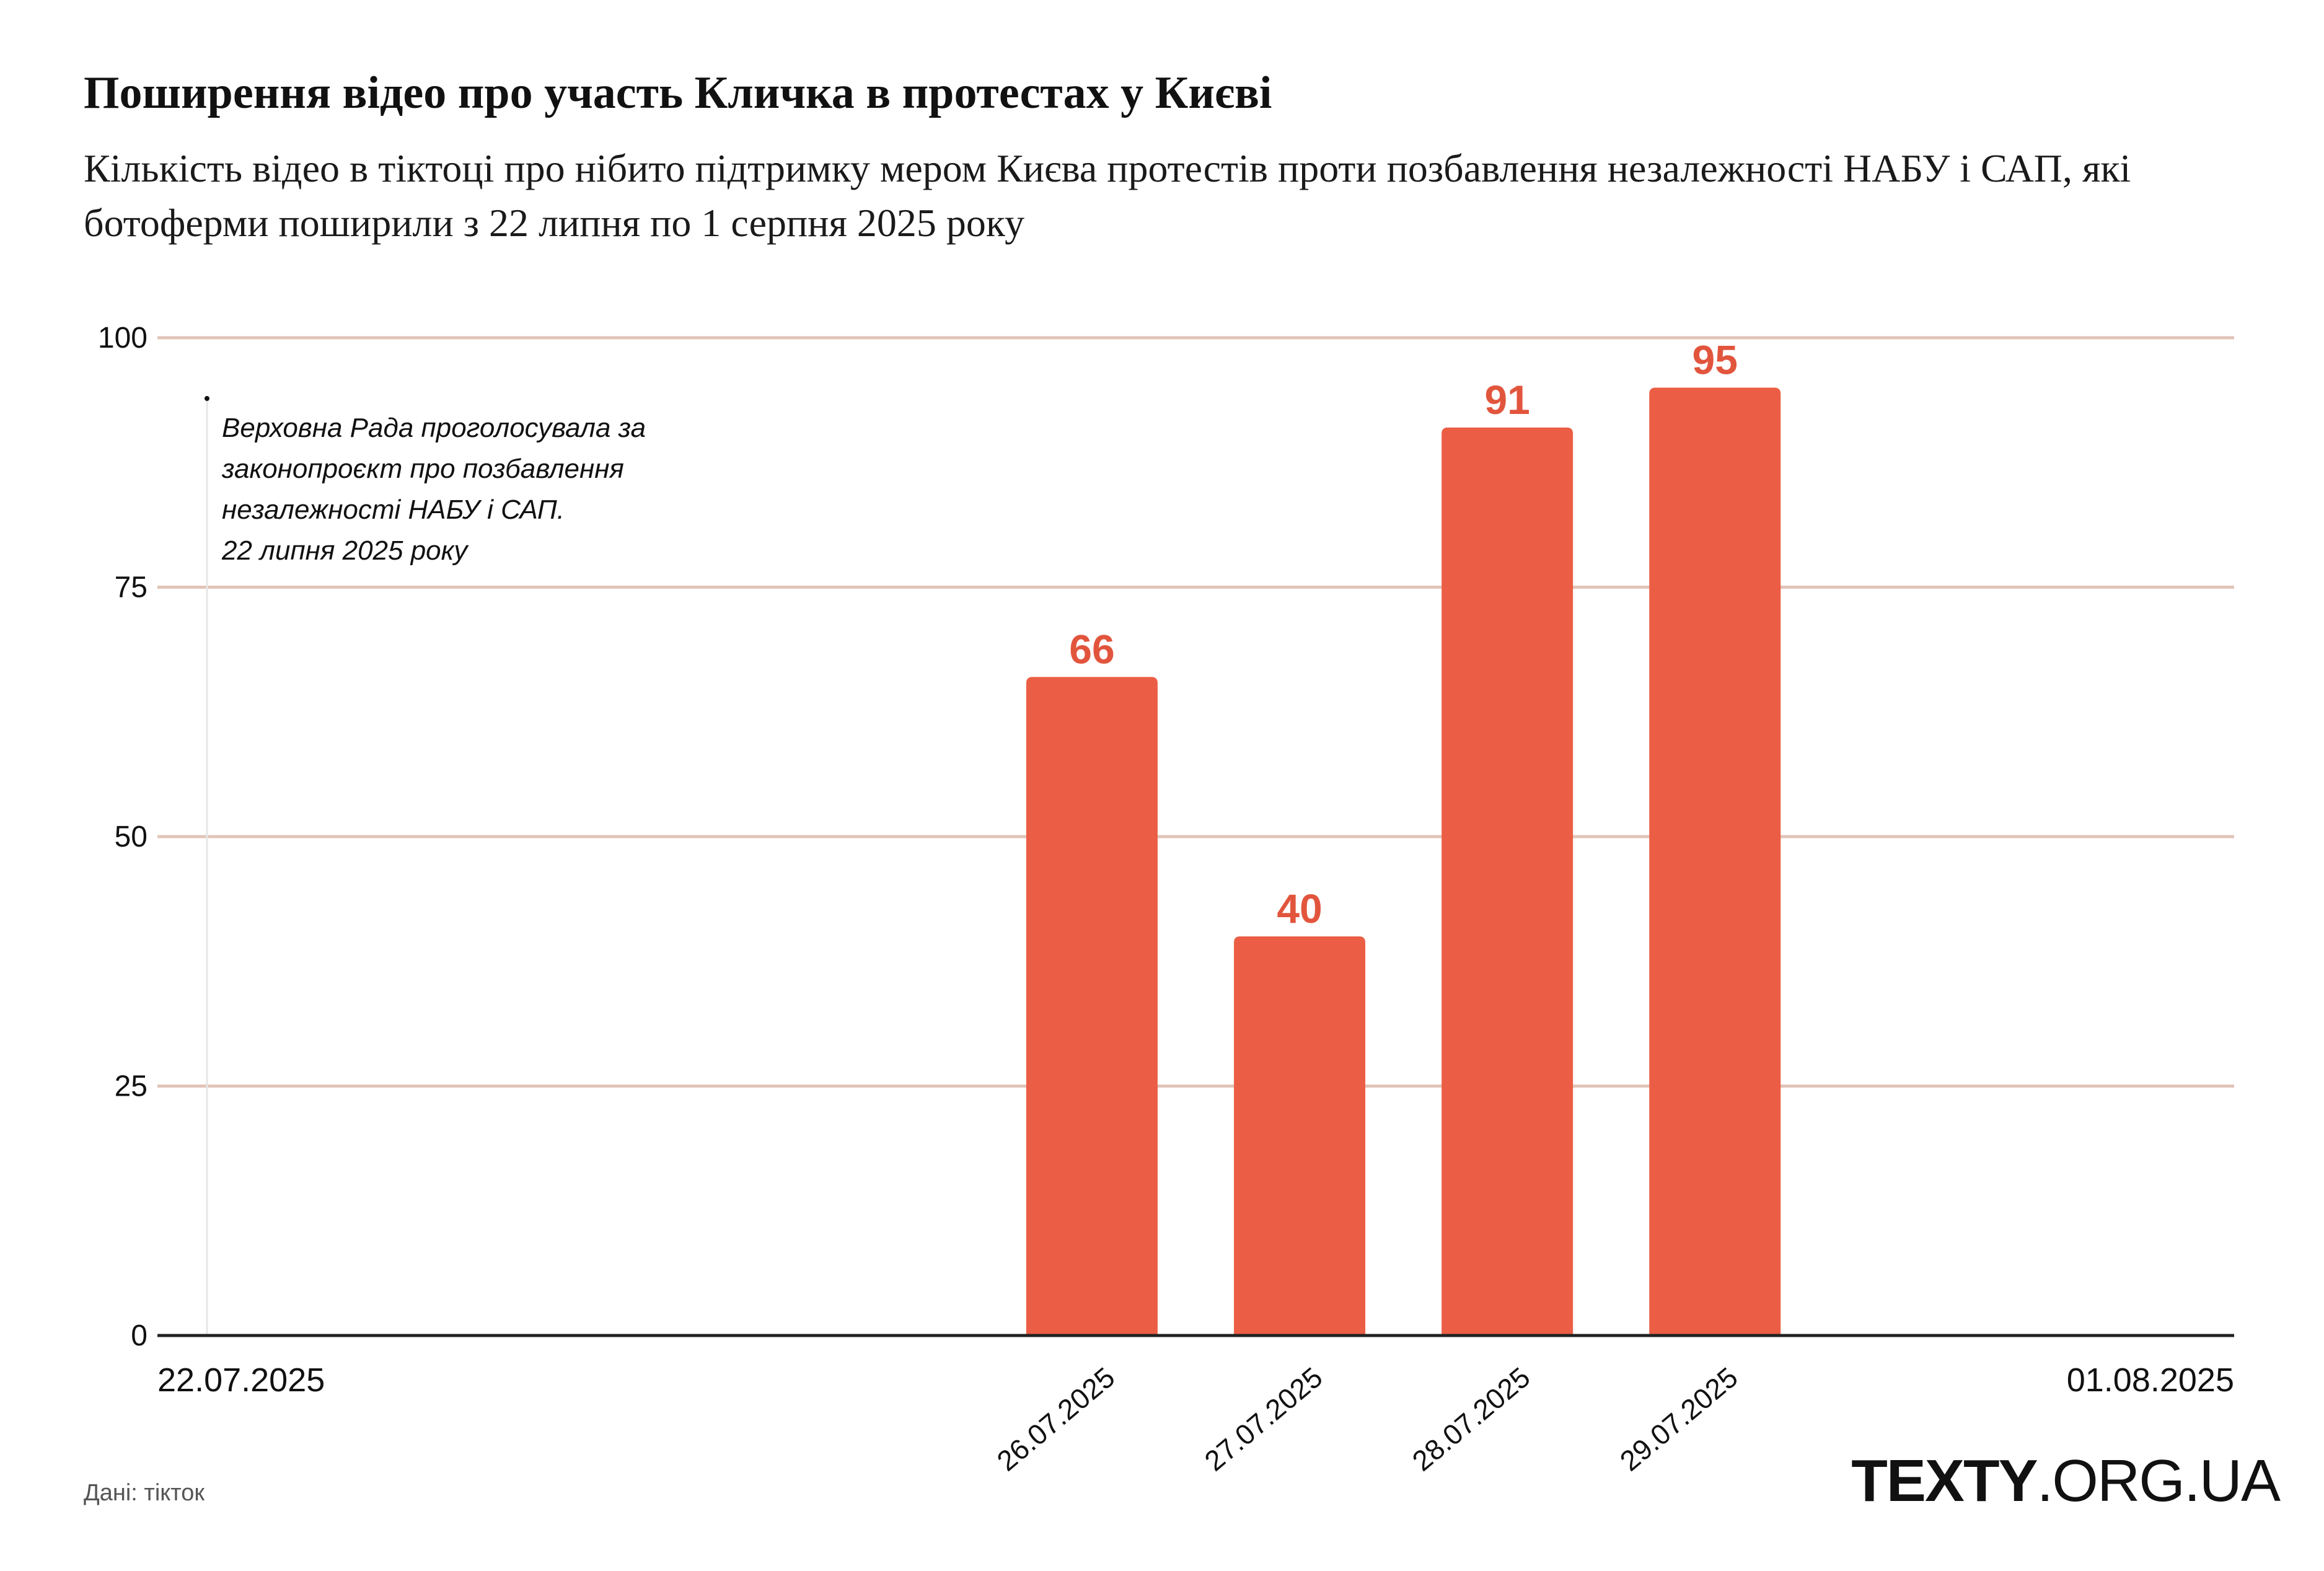 The image size is (2324, 1571). What do you see at coordinates (1945, 1481) in the screenshot?
I see `brand-logo-bold: TEXTY` at bounding box center [1945, 1481].